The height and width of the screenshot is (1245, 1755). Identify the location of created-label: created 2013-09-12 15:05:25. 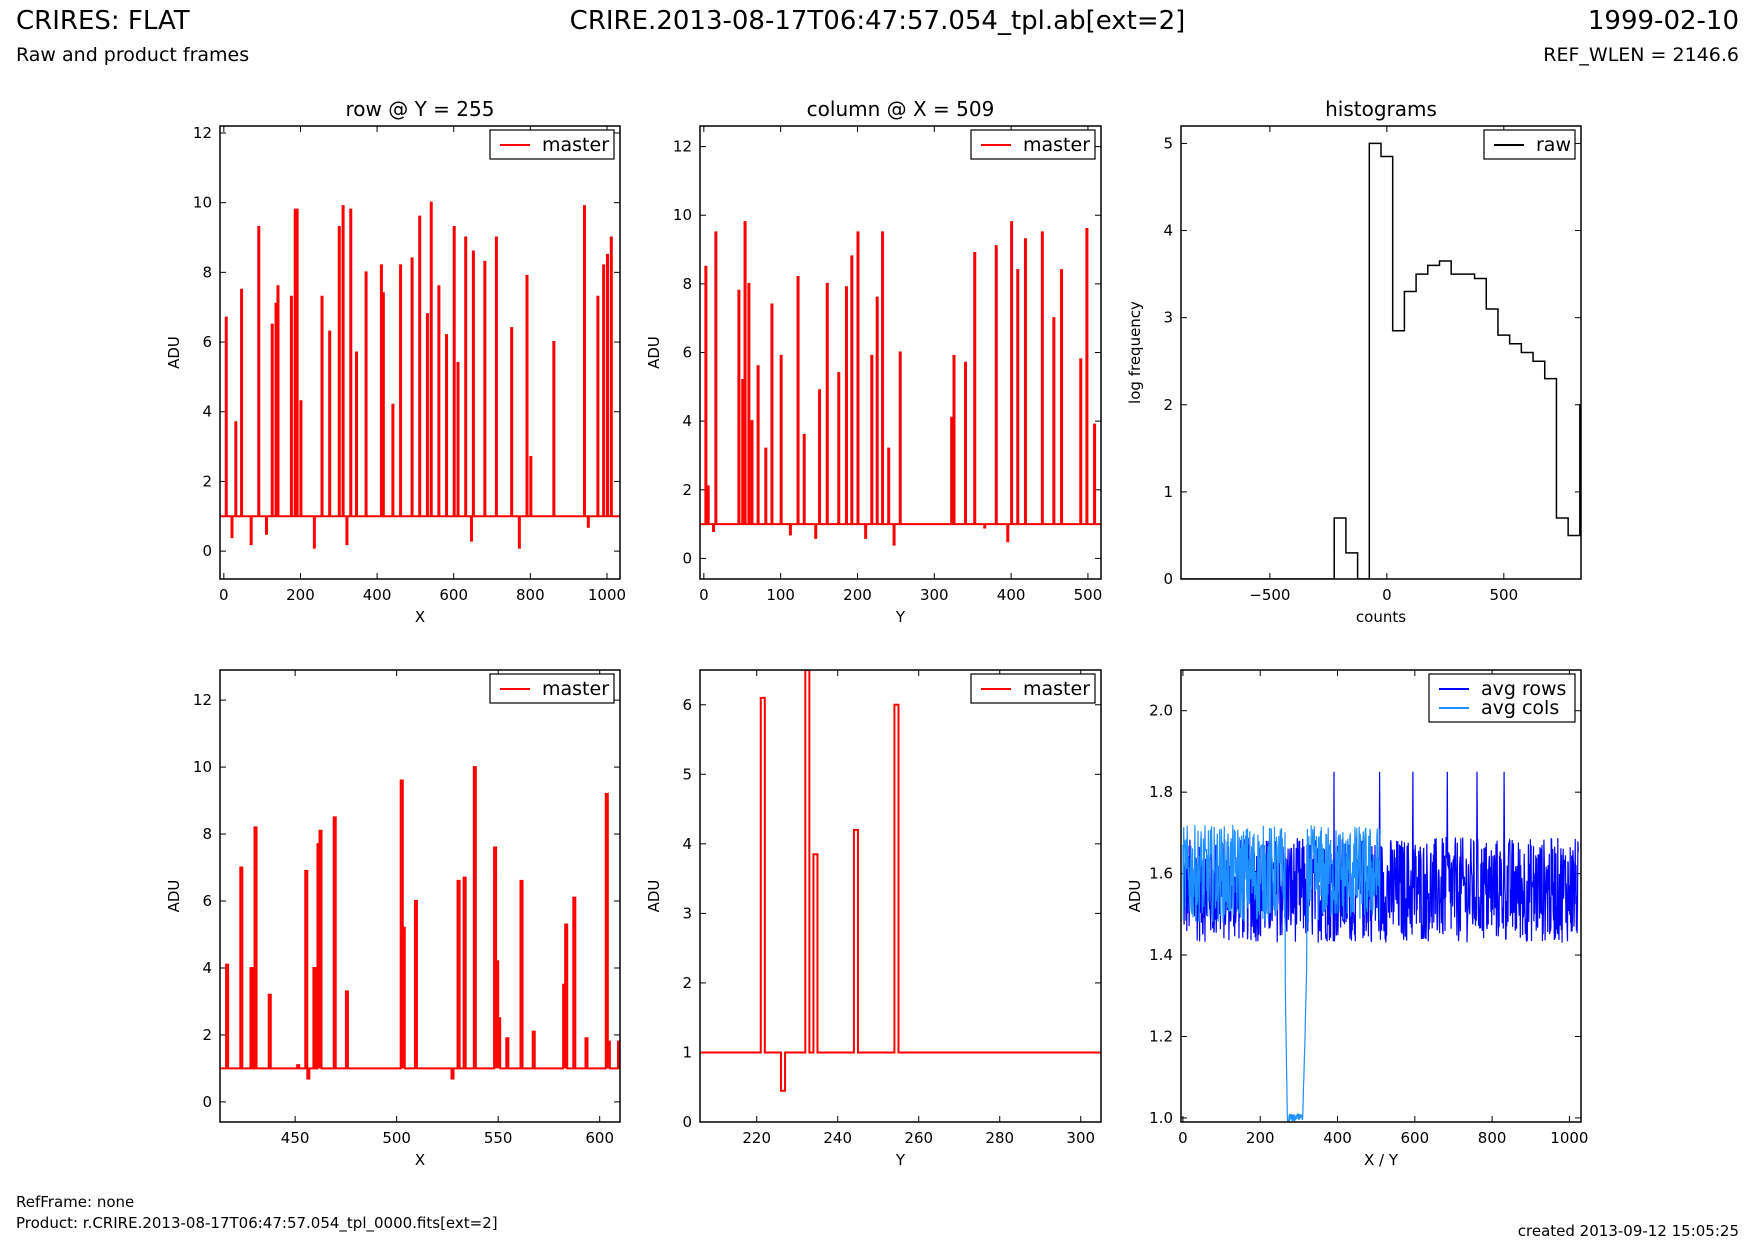
(1628, 1231).